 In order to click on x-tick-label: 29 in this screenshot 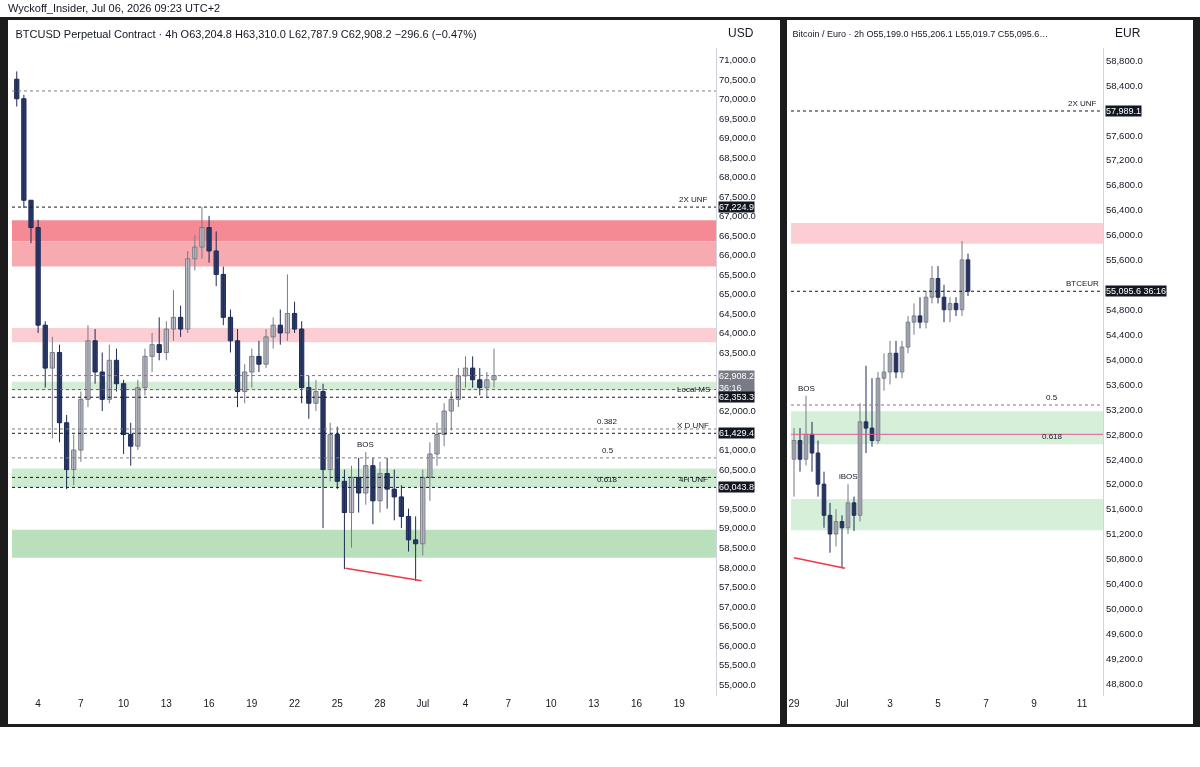, I will do `click(794, 703)`.